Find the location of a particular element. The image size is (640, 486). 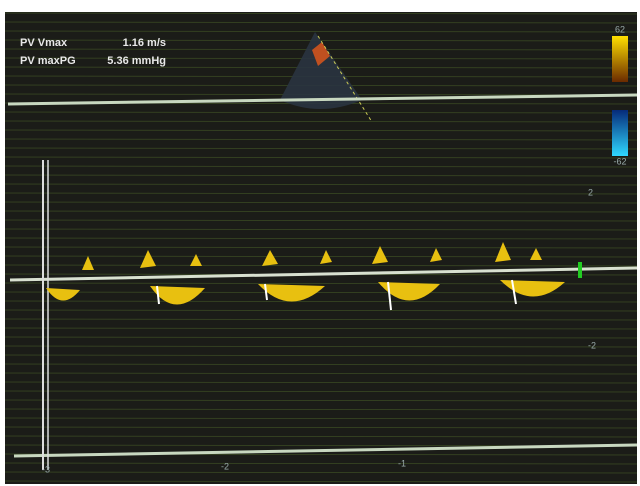

baseline is located at coordinates (323, 274).